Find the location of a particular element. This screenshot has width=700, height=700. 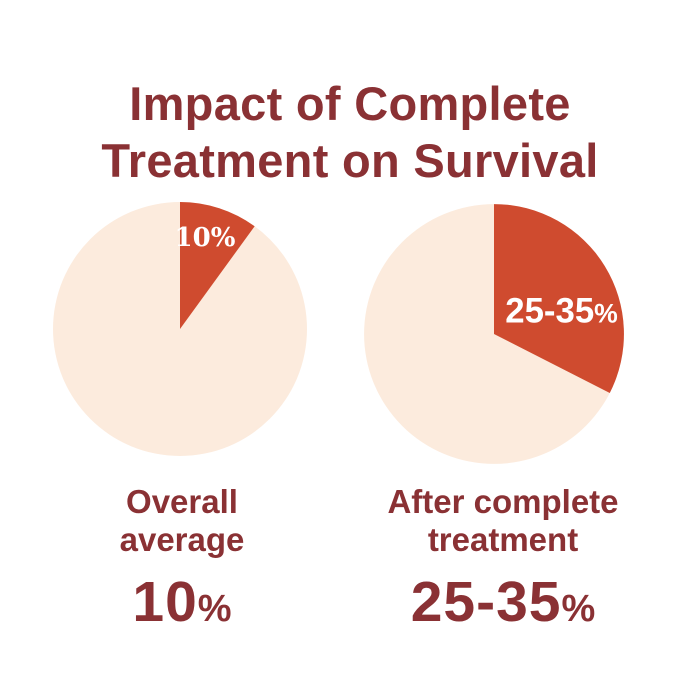

pie-slice-label: 10% is located at coordinates (205, 238).